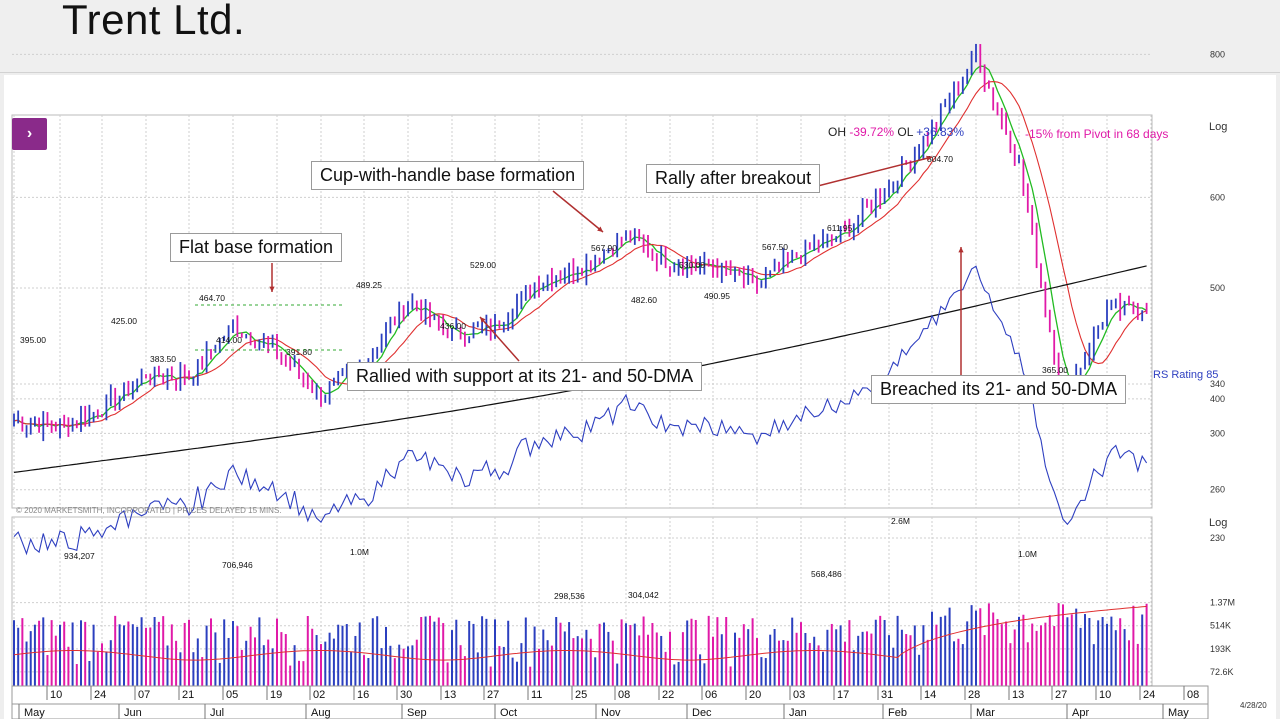 This screenshot has width=1280, height=719. I want to click on callout-flat-base: Flat base formation, so click(256, 247).